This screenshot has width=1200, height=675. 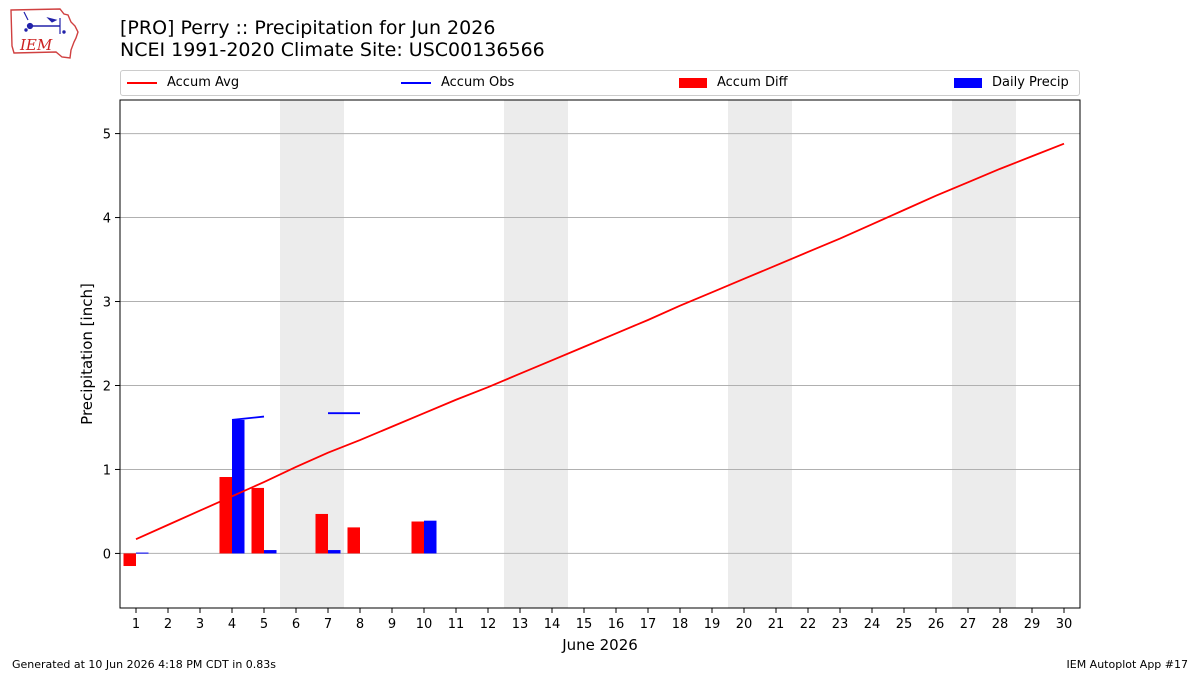 I want to click on title-line-2: NCEI 1991-2020 Climate Site: USC00136566, so click(x=332, y=50).